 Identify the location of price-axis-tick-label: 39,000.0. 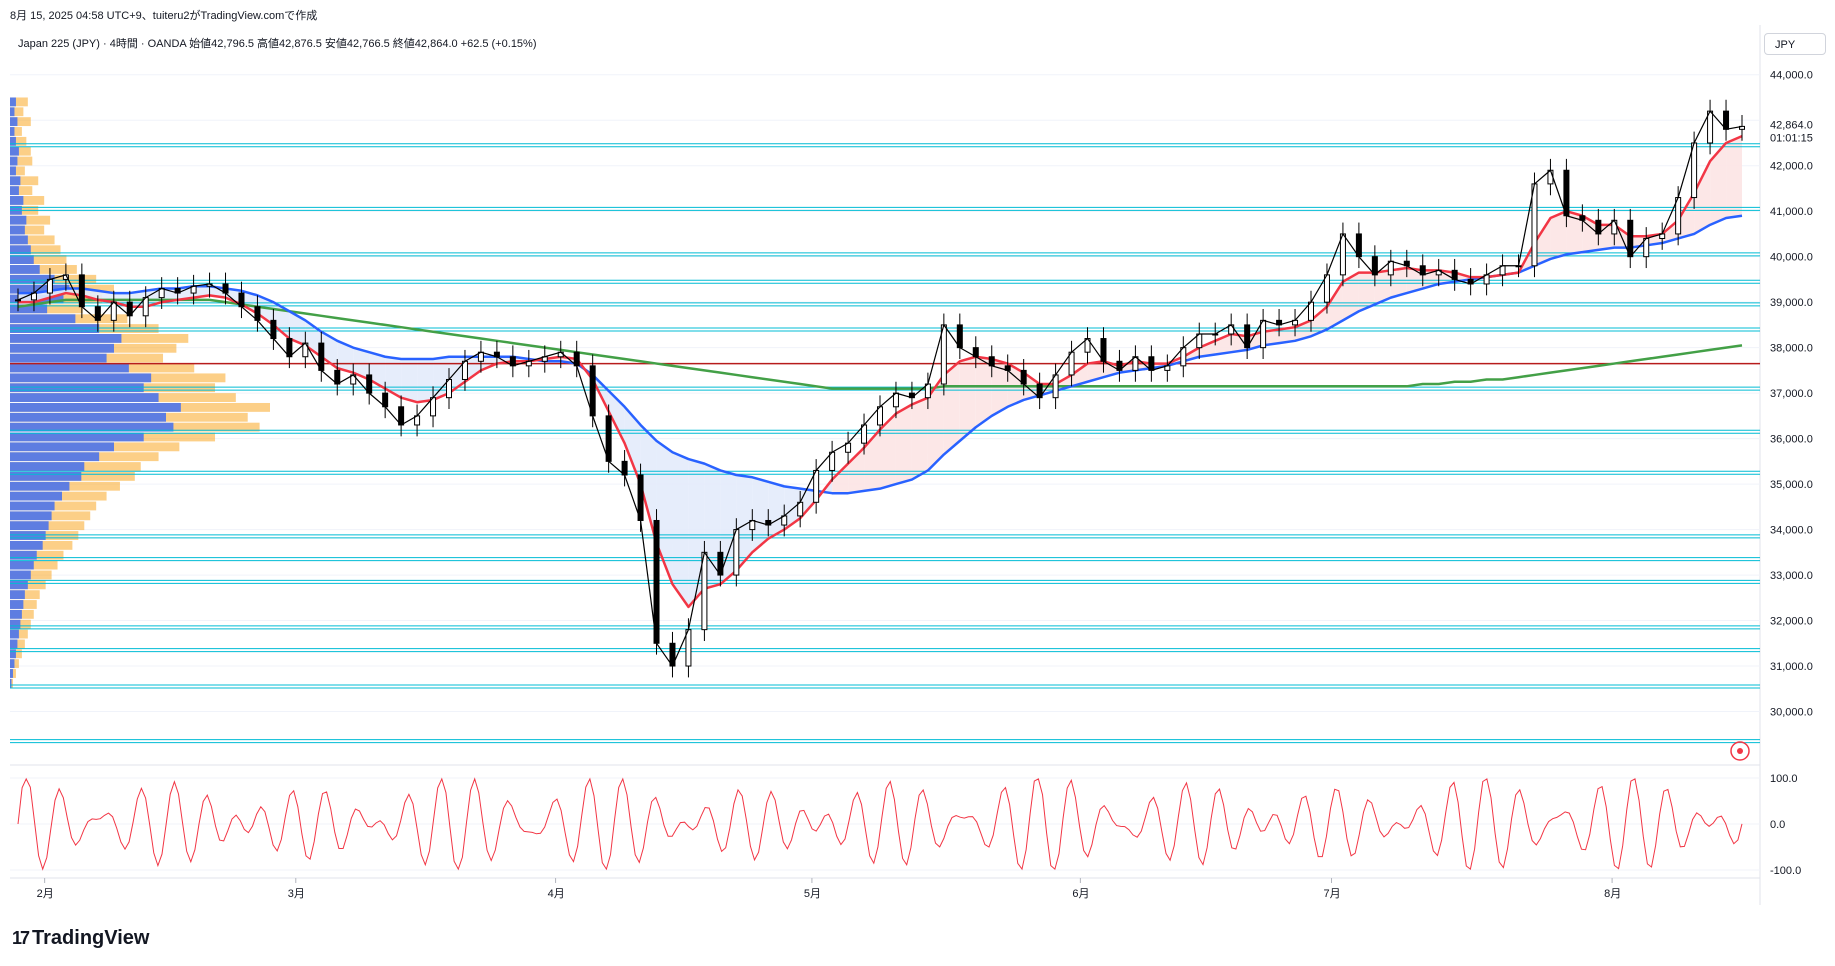
(1791, 303).